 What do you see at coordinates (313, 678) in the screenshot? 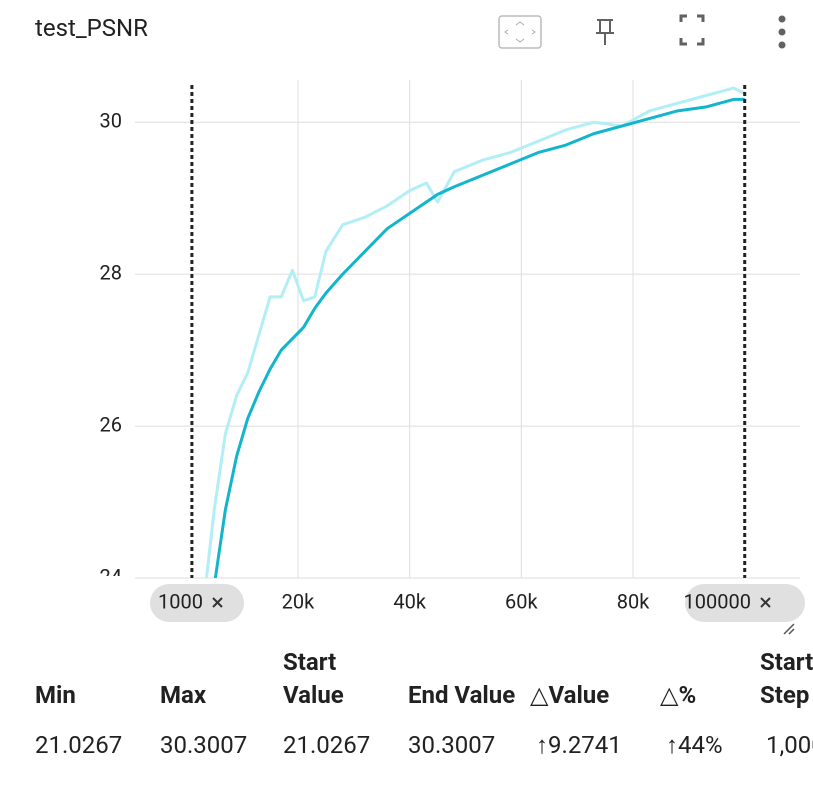
I see `table-header: Start Value` at bounding box center [313, 678].